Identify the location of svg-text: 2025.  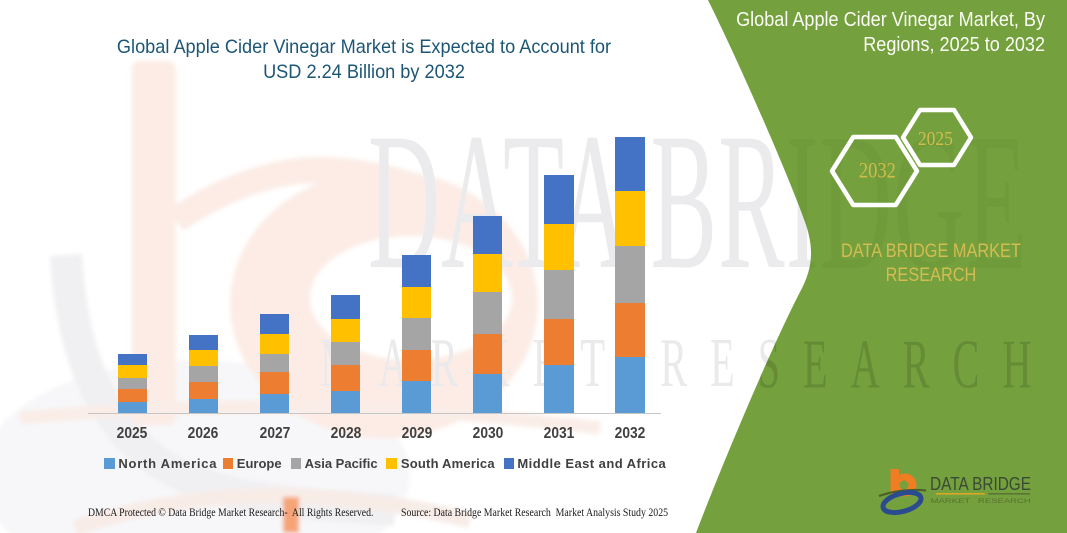
(935, 139).